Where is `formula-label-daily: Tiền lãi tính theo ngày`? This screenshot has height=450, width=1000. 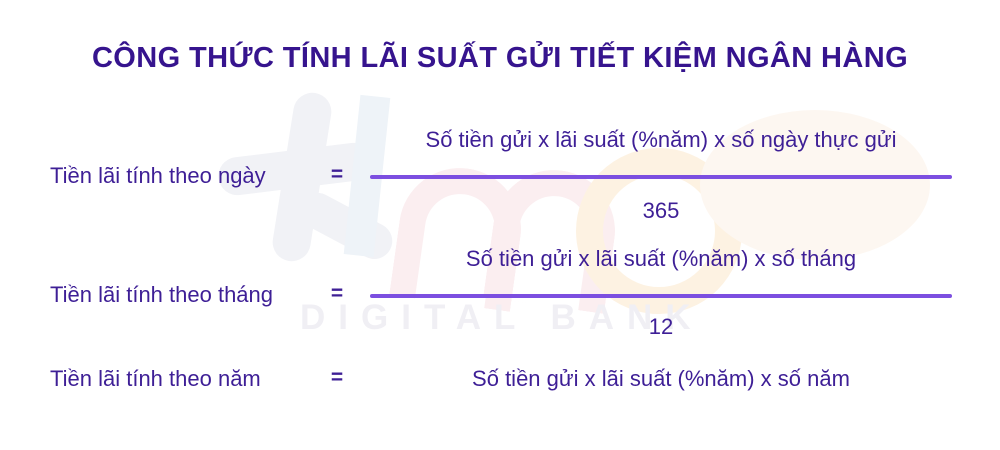
formula-label-daily: Tiền lãi tính theo ngày is located at coordinates (158, 175).